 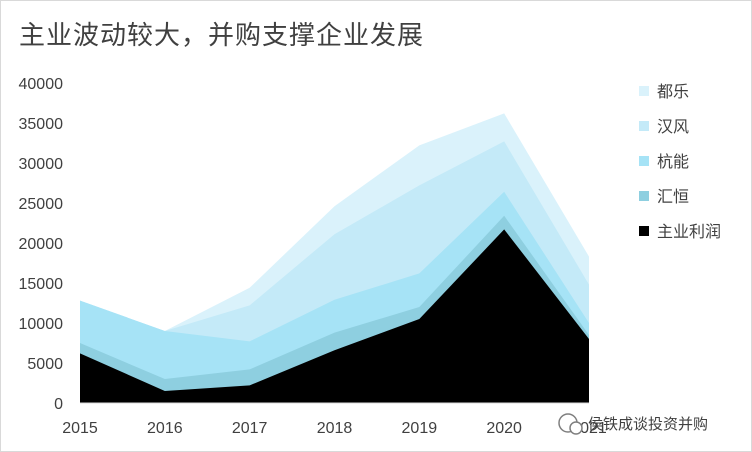 I want to click on legend-label: 都乐, so click(x=673, y=91).